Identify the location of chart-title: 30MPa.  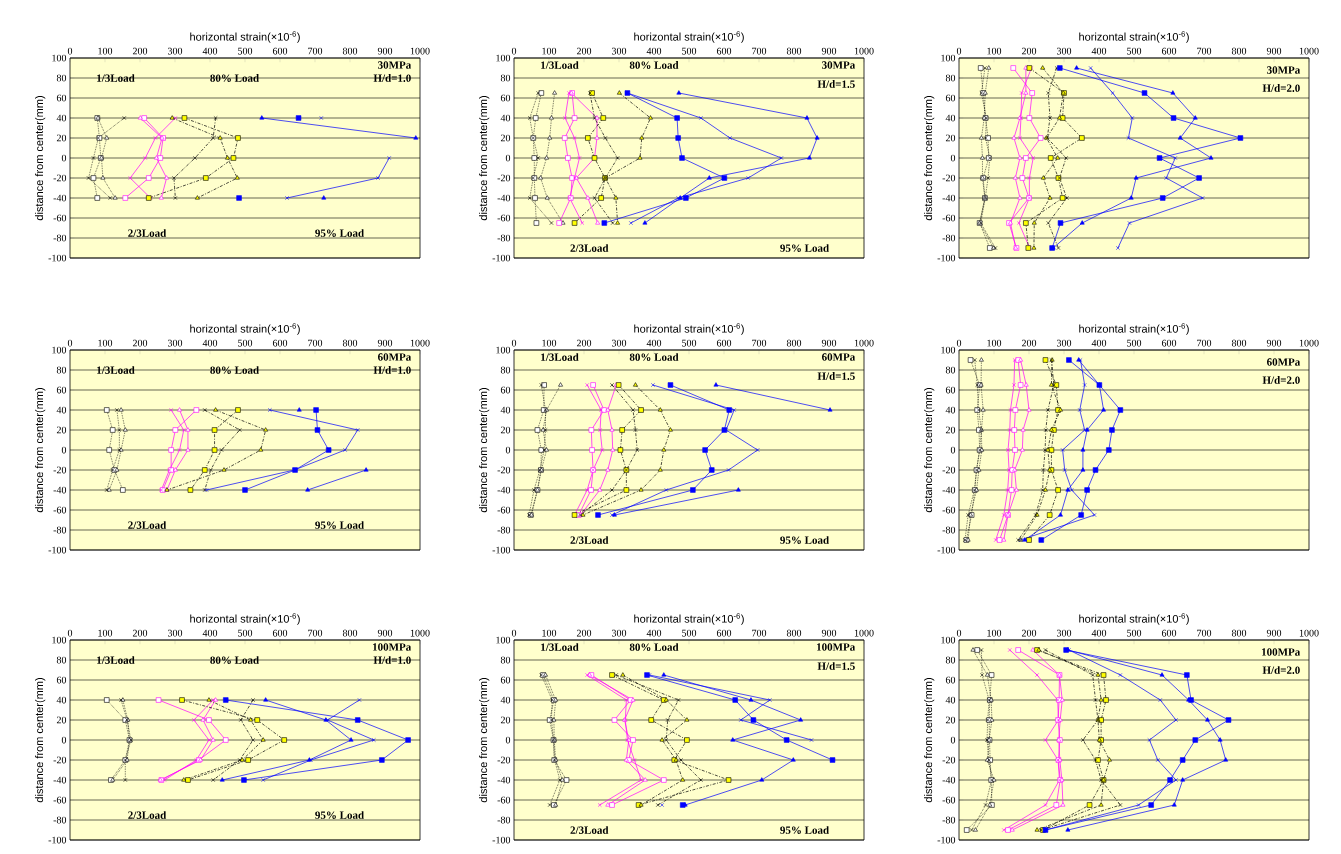
(839, 65).